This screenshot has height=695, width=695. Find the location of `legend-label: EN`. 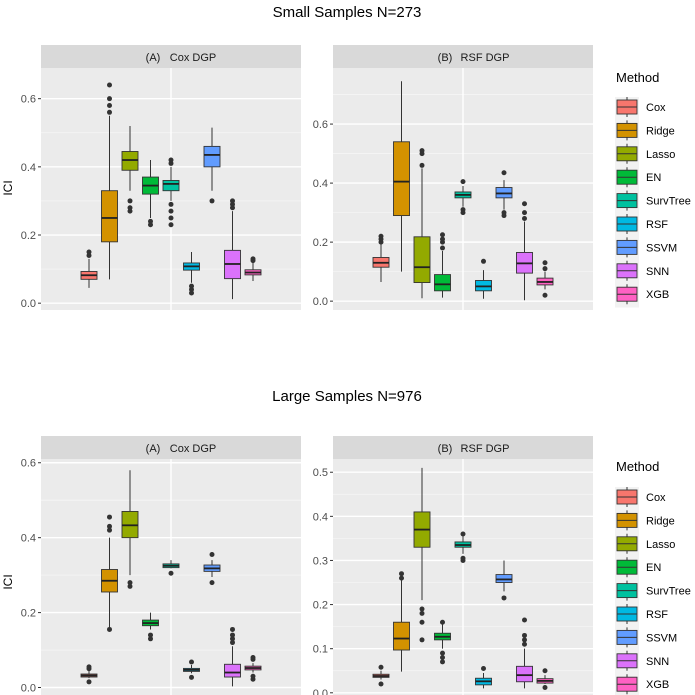

legend-label: EN is located at coordinates (653, 568).